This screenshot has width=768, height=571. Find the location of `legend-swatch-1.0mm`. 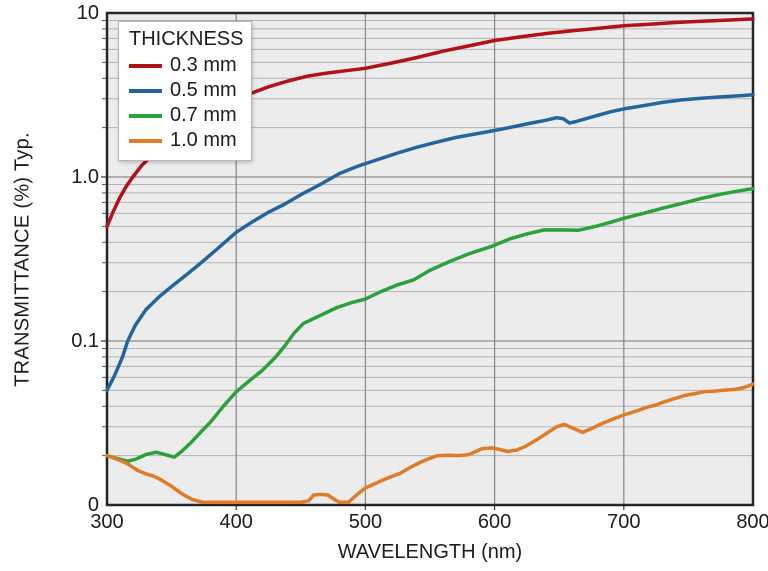

legend-swatch-1.0mm is located at coordinates (145, 140).